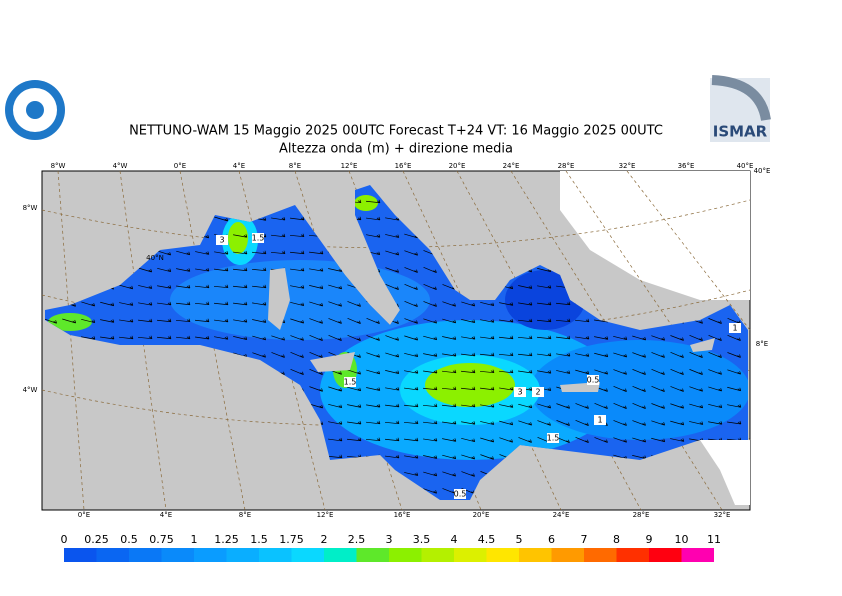 Image resolution: width=842 pixels, height=596 pixels. I want to click on longitude-label: 8°W, so click(58, 166).